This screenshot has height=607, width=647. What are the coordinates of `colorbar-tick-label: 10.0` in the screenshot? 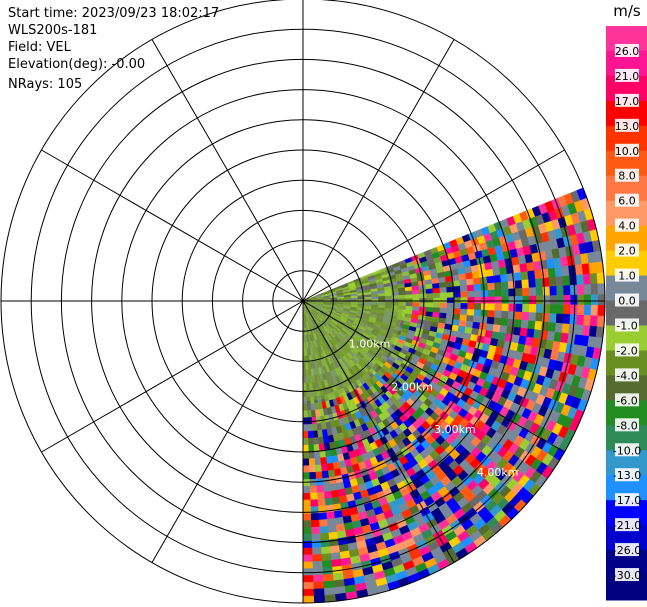 It's located at (627, 151).